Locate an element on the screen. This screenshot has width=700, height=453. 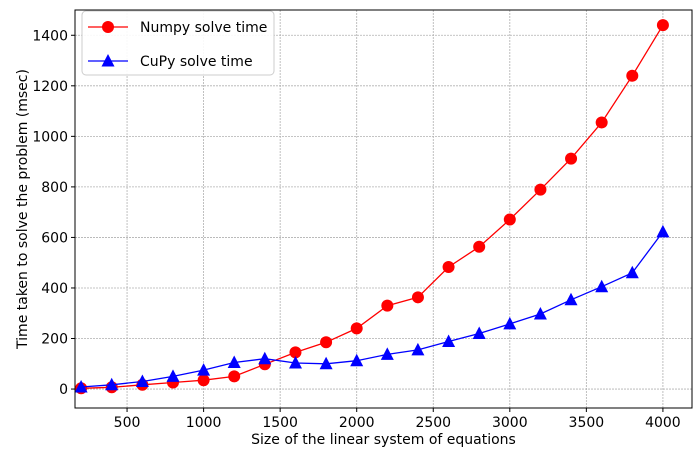
legend: Numpy solve time CuPy solve time is located at coordinates (178, 43).